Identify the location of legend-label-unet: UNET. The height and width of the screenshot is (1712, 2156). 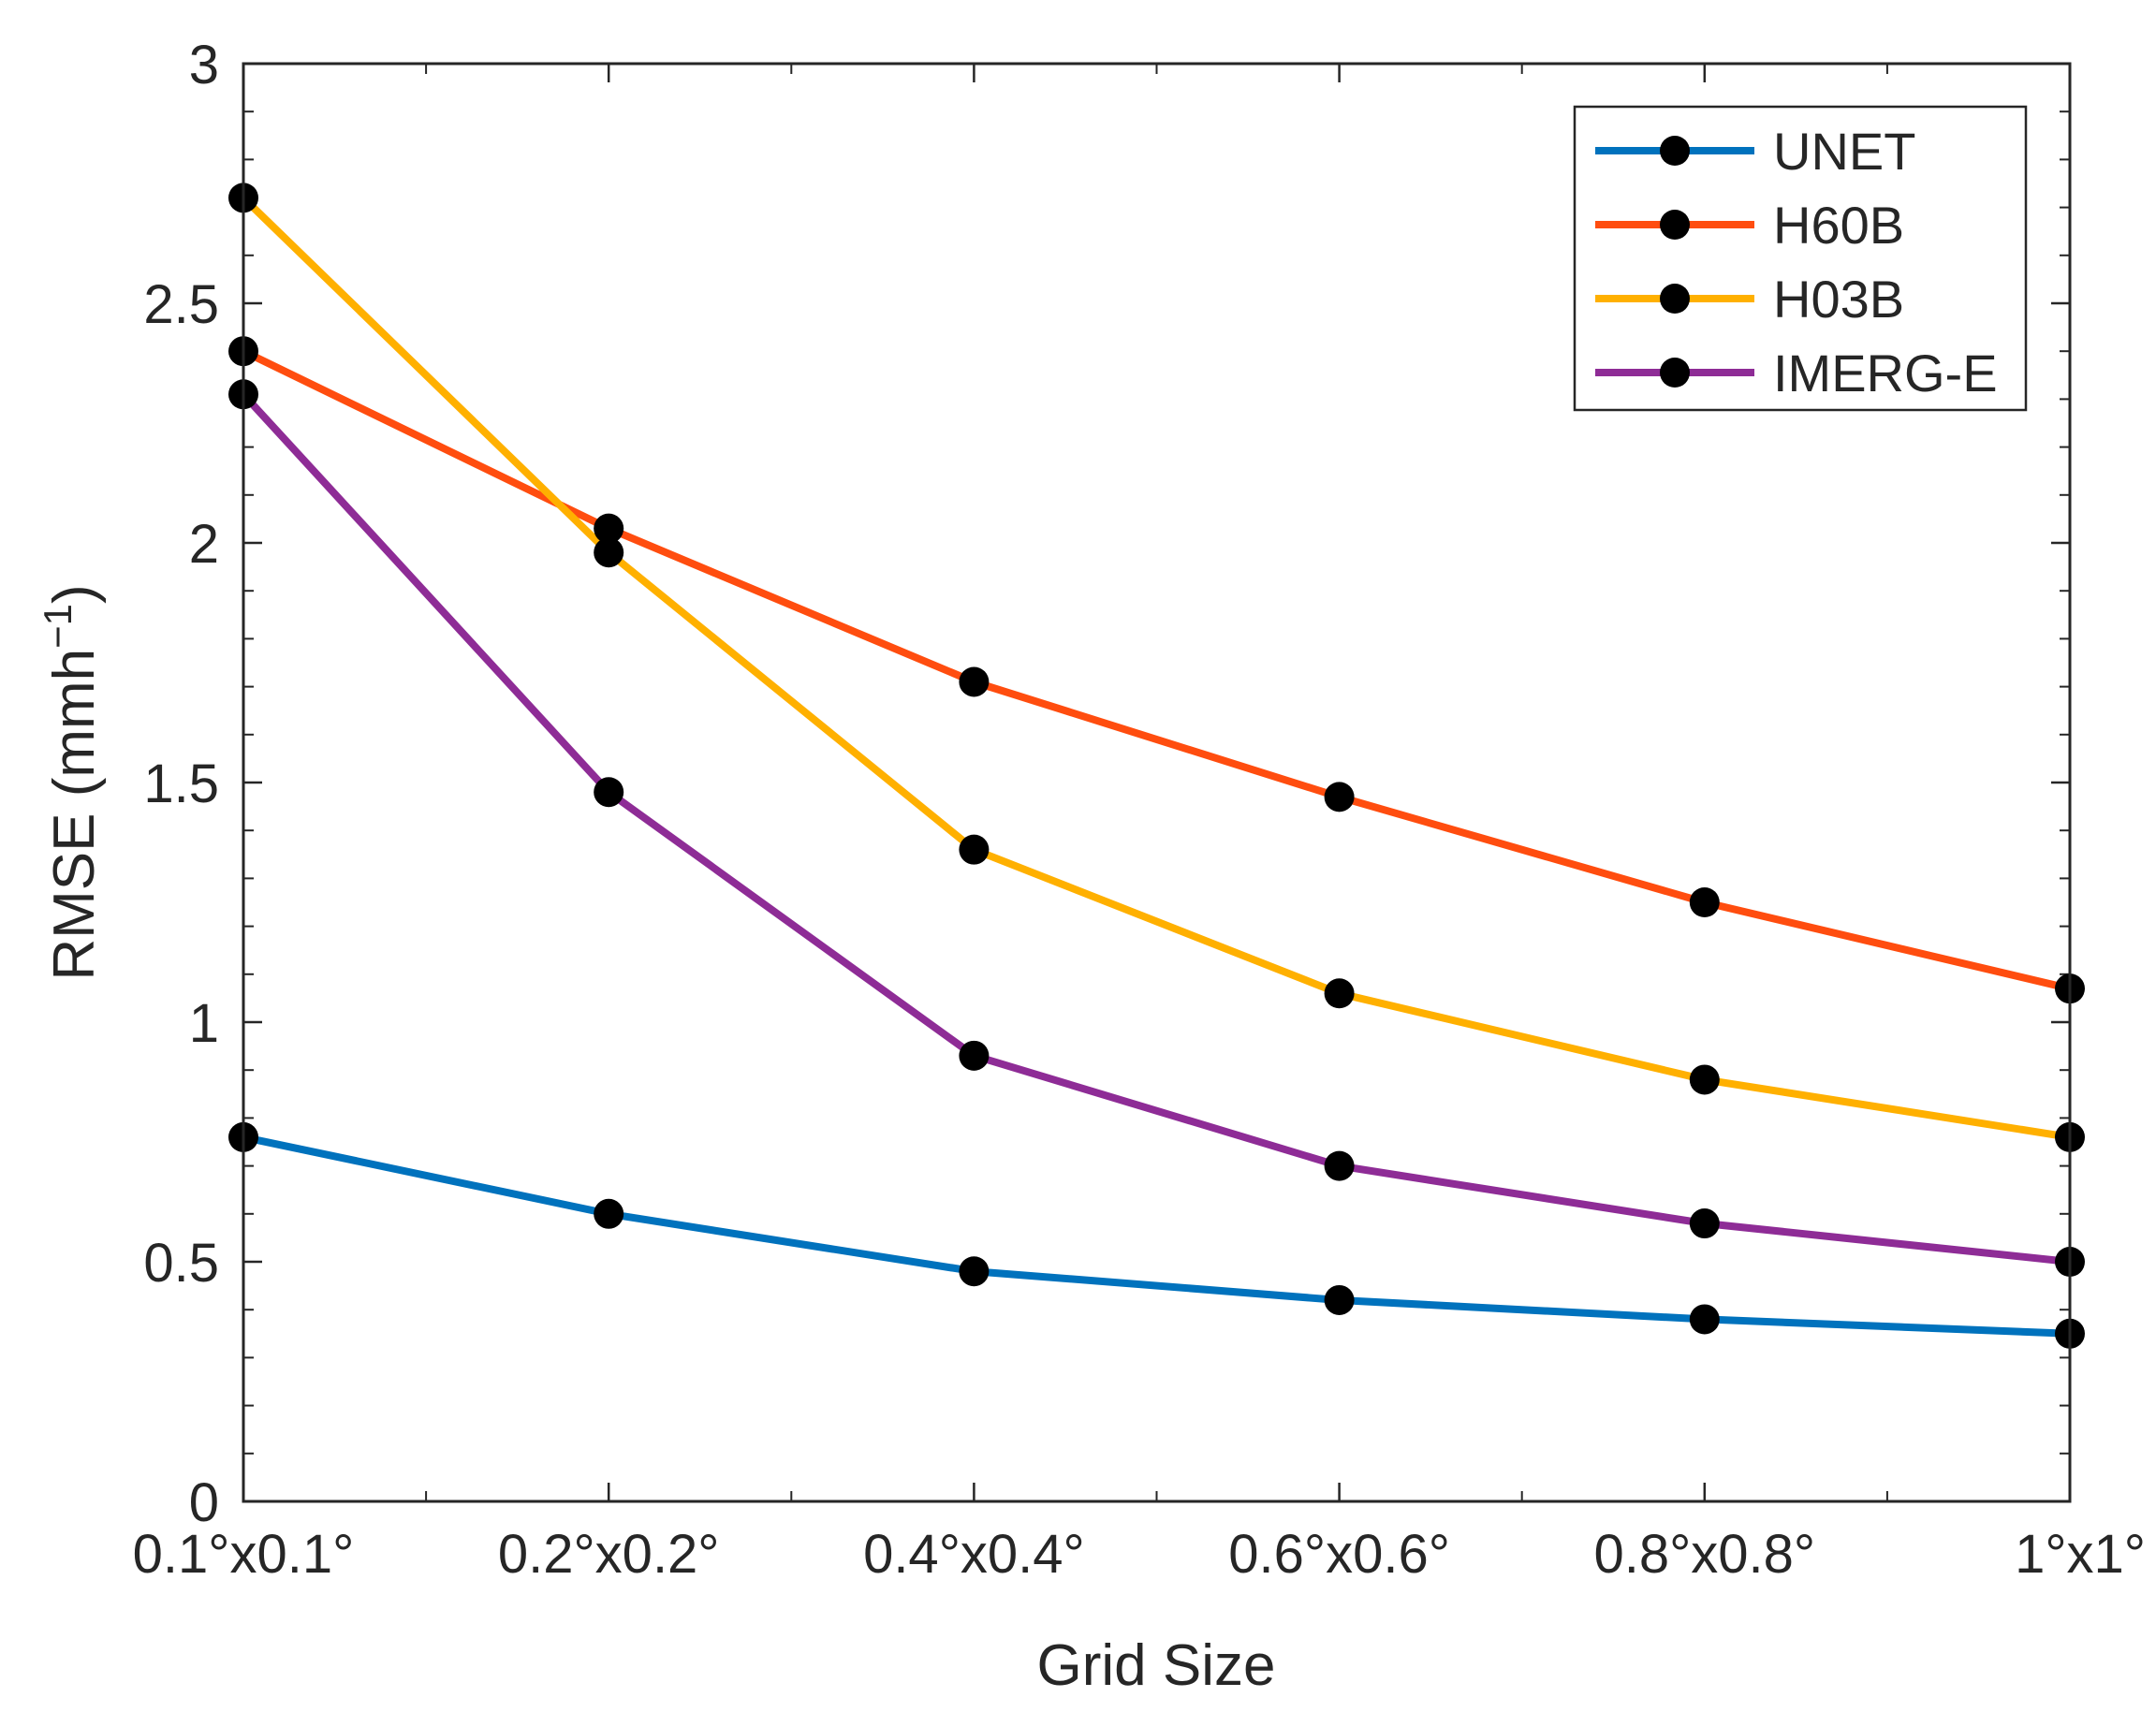
(1844, 151).